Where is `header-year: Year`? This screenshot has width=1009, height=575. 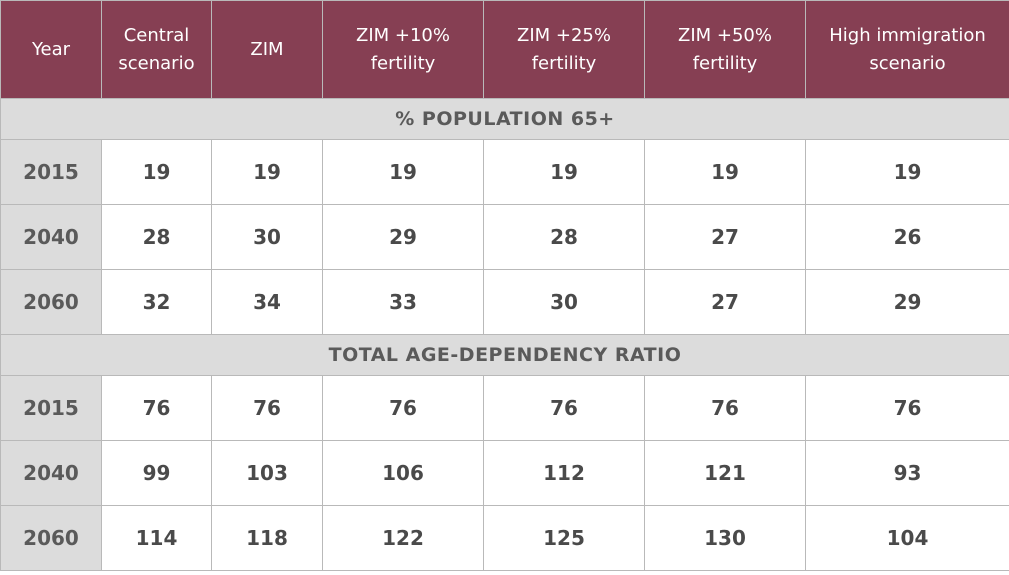
header-year: Year is located at coordinates (51, 49).